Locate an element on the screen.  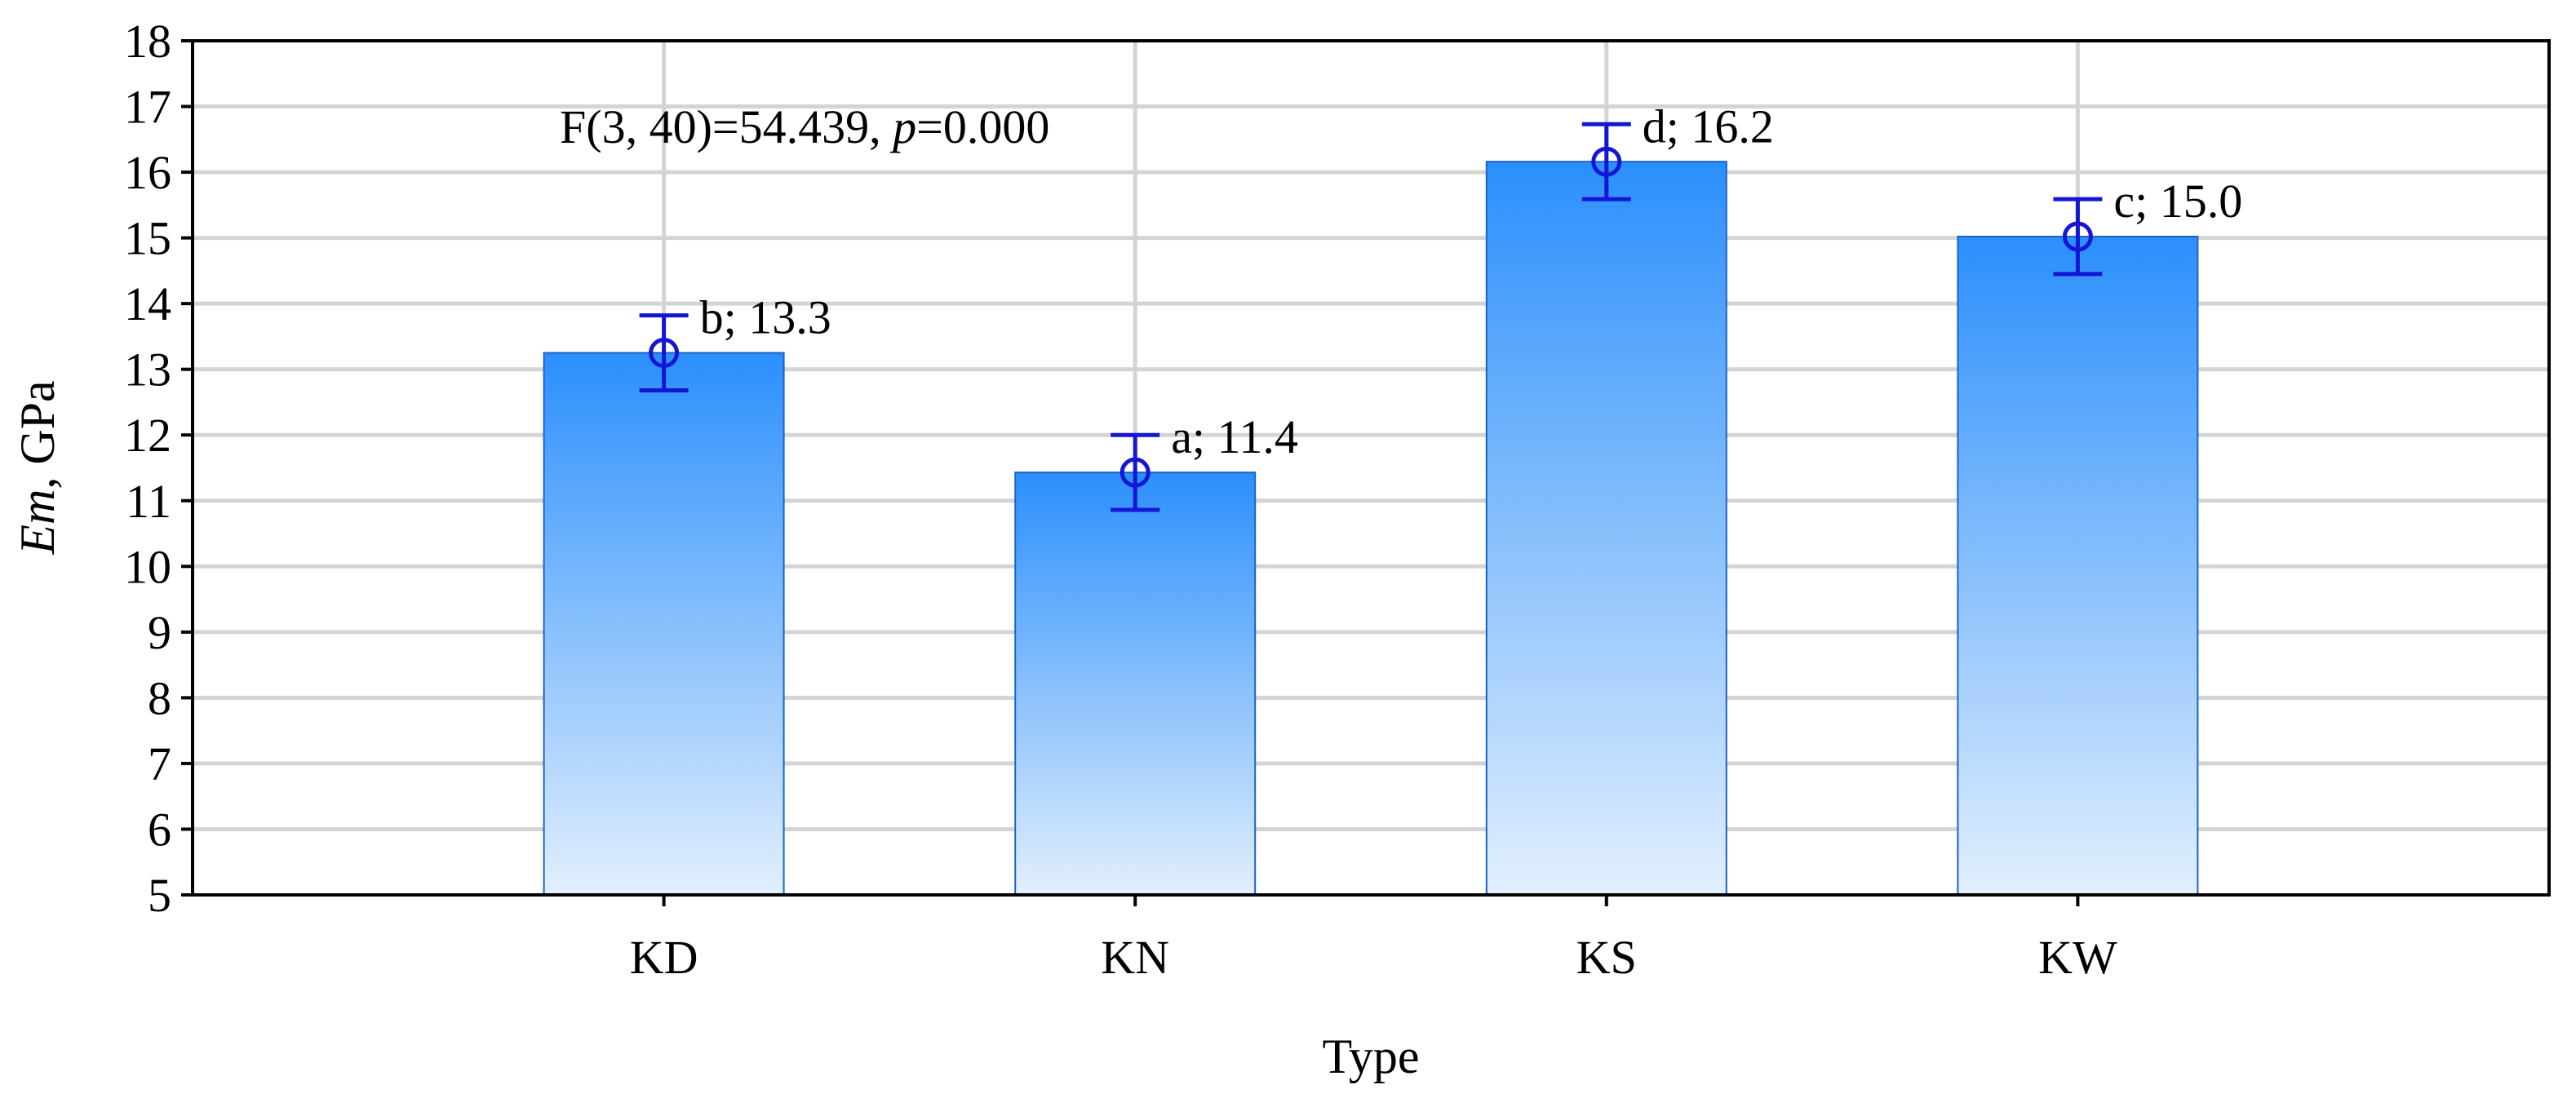
y-tick-label: 5 is located at coordinates (159, 895).